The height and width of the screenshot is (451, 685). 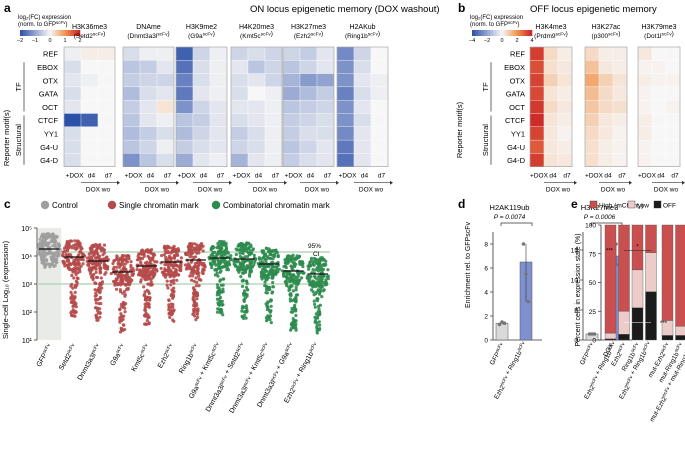 What do you see at coordinates (659, 36) in the screenshot?
I see `mark-enzyme-dot1l: (Dot1lscFv)` at bounding box center [659, 36].